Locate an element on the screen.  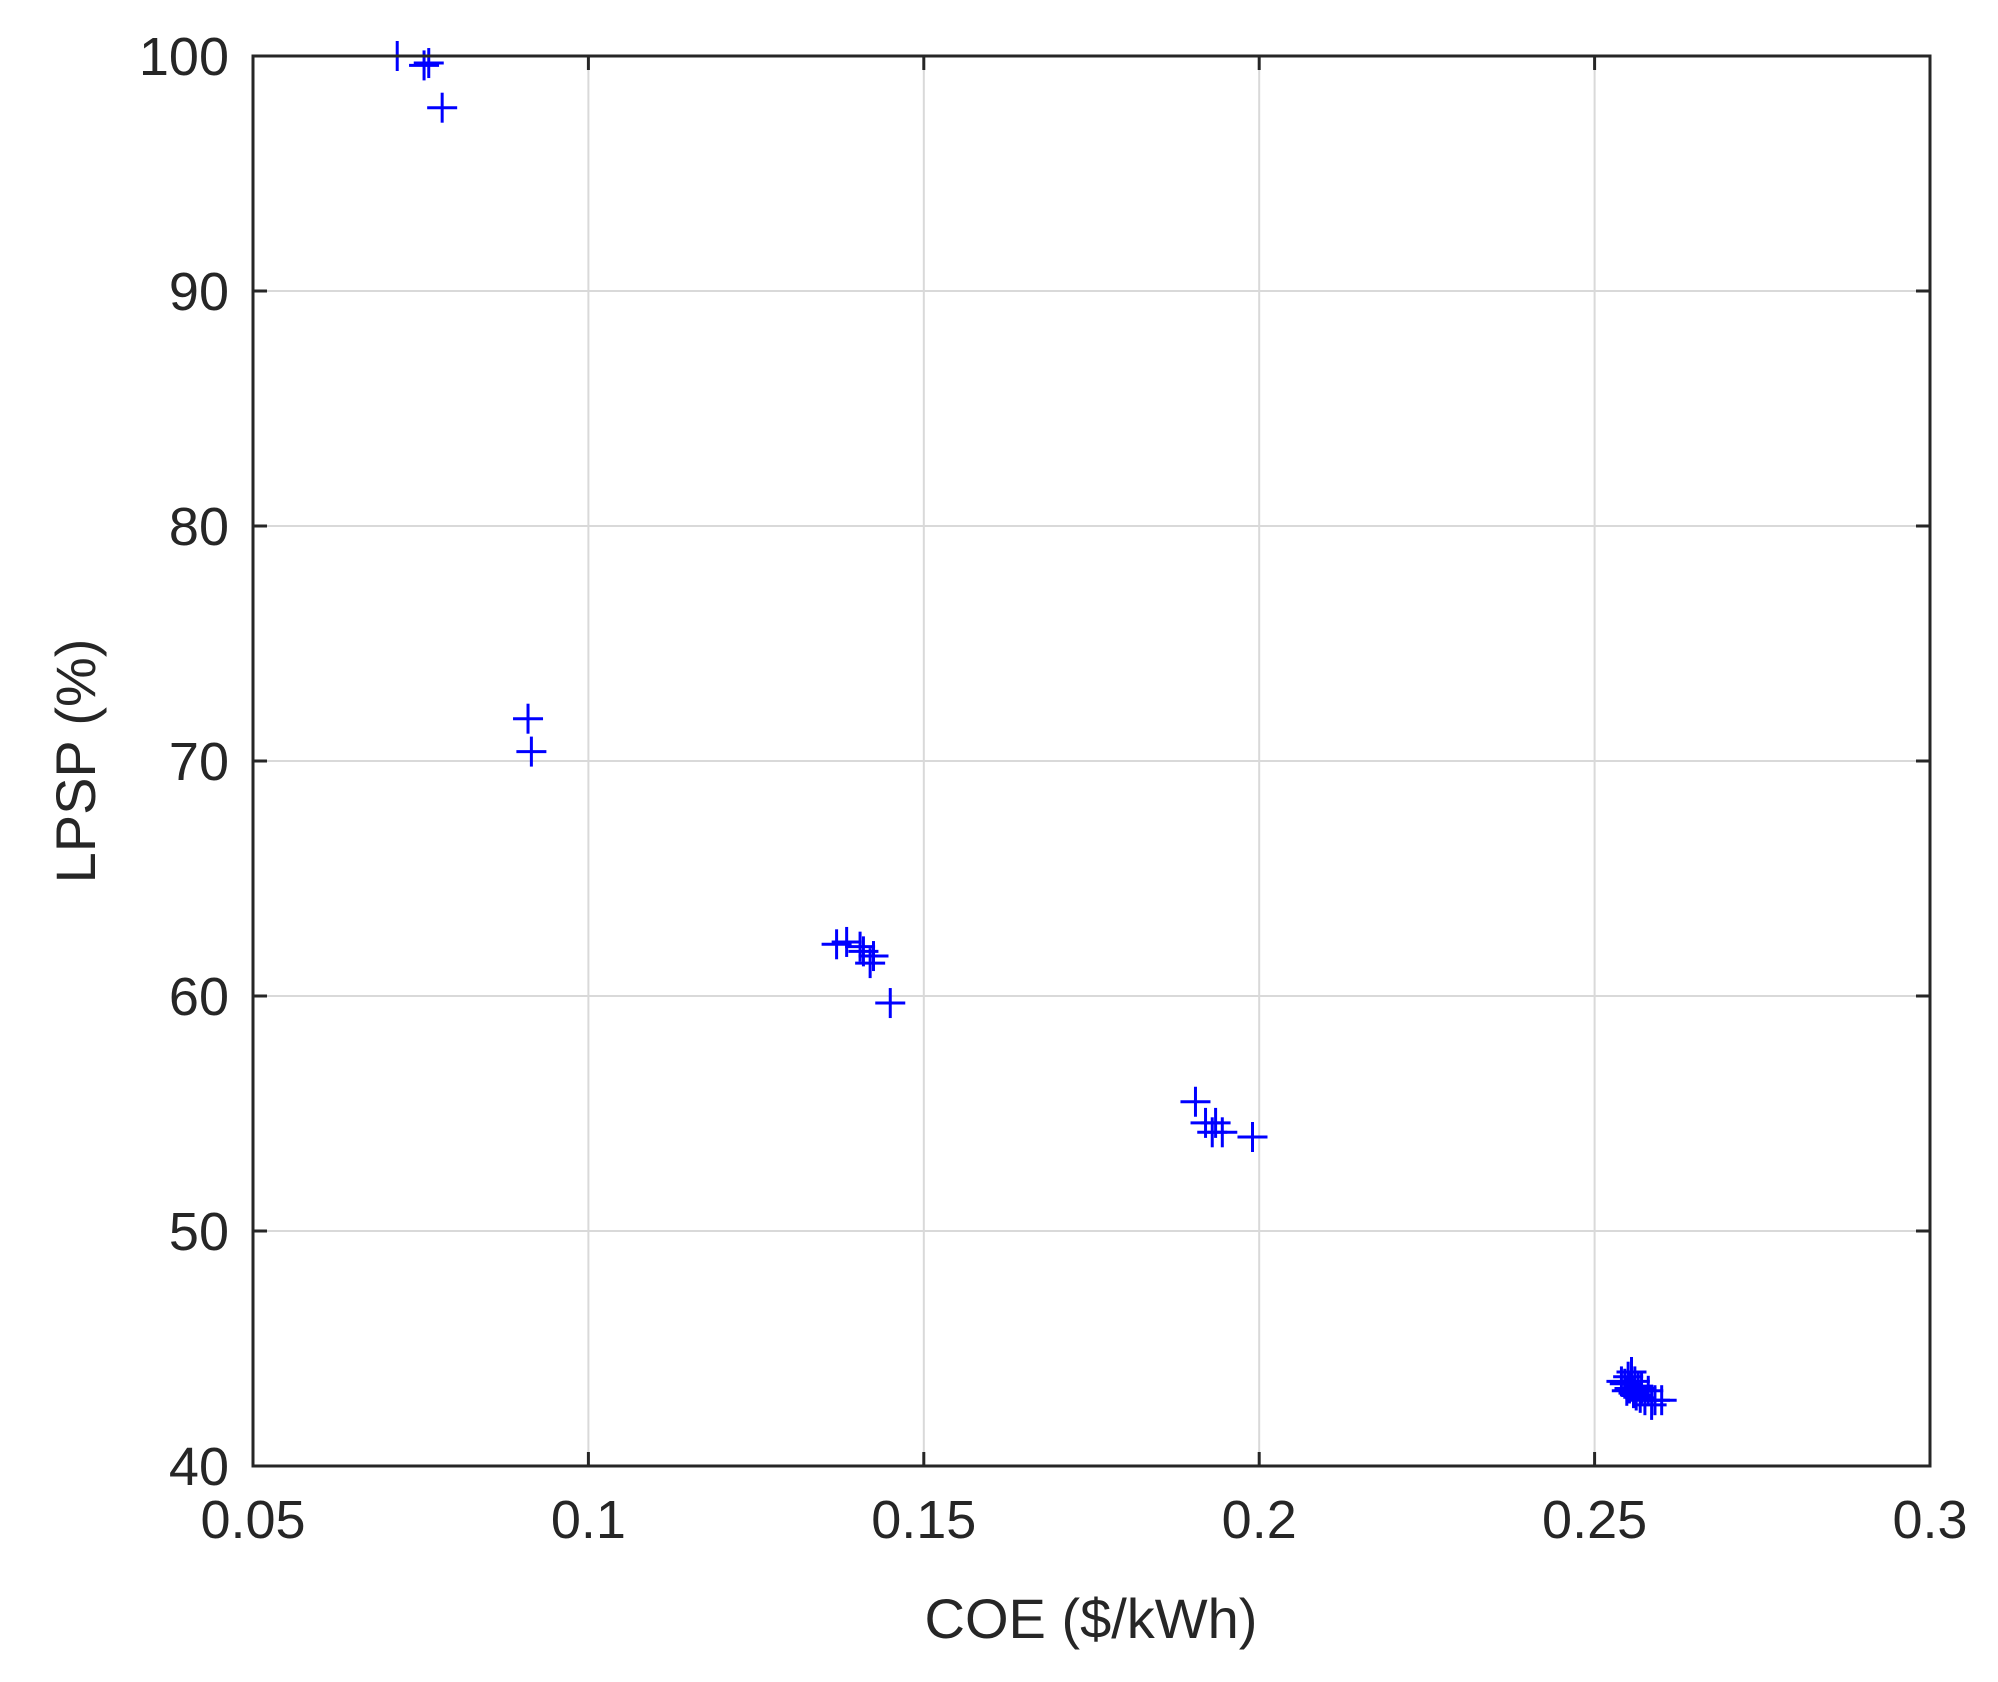
y-axis-label: LPSP (%) is located at coordinates (75, 761).